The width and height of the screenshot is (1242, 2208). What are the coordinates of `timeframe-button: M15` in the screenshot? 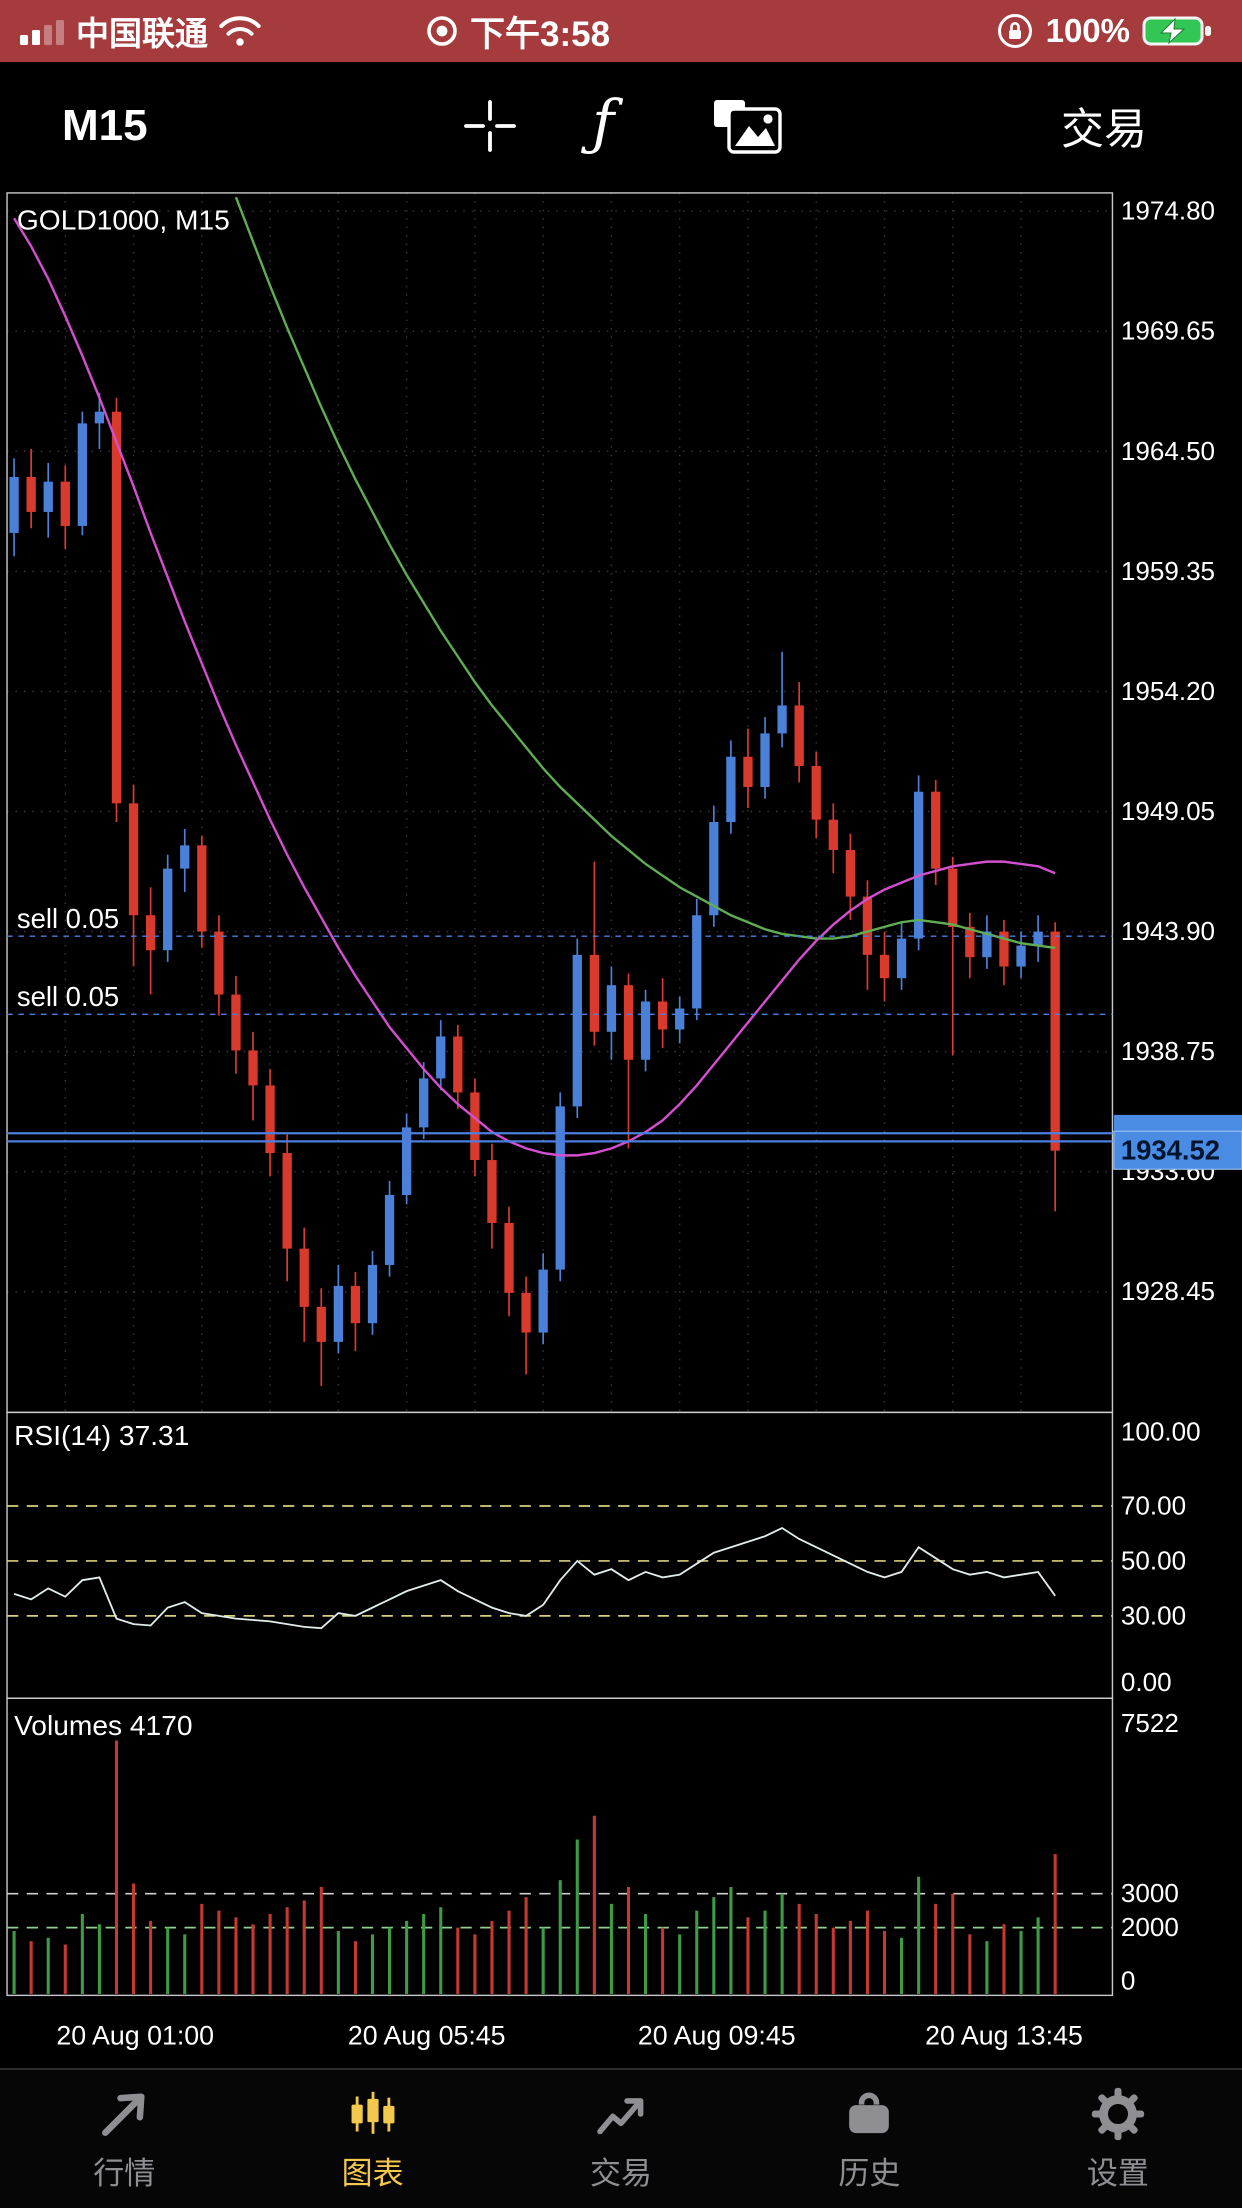 It's located at (105, 125).